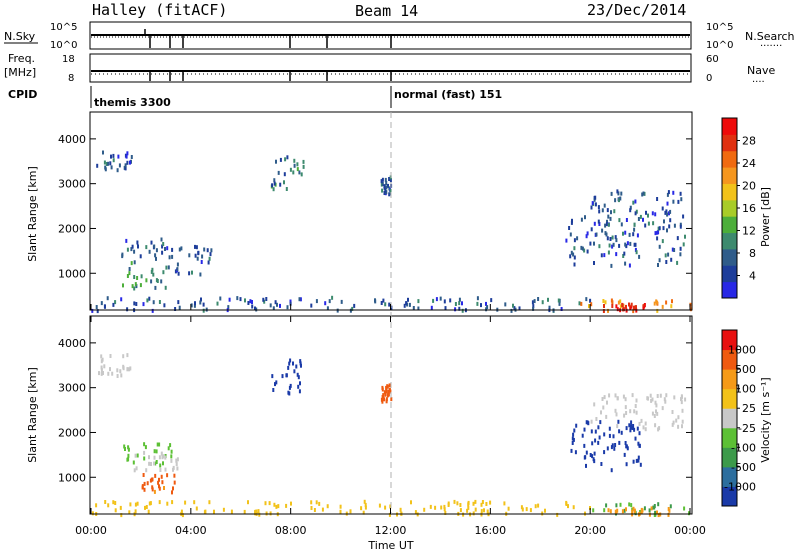 Image resolution: width=800 pixels, height=554 pixels. What do you see at coordinates (749, 208) in the screenshot?
I see `power-colorbar-tick-label: 16` at bounding box center [749, 208].